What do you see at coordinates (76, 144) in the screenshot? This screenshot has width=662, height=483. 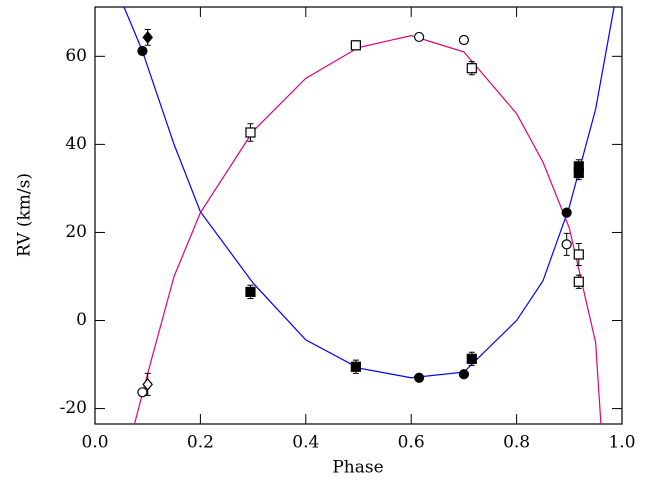 I see `y-tick-label: 40` at bounding box center [76, 144].